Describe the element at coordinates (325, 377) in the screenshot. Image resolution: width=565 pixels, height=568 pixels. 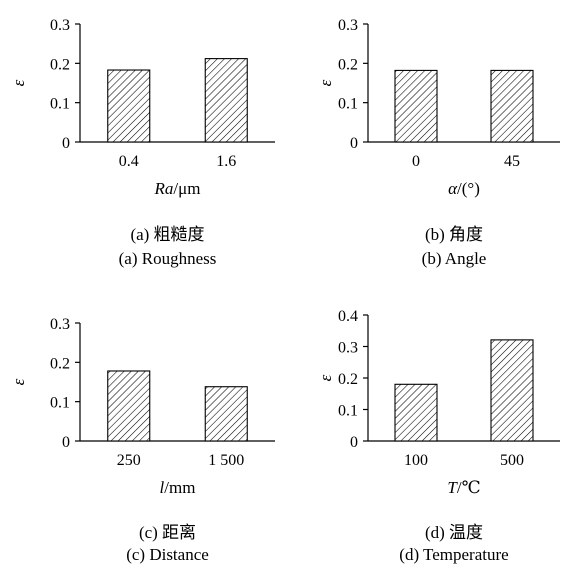
I see `chart-4-ylabel: ε` at that location.